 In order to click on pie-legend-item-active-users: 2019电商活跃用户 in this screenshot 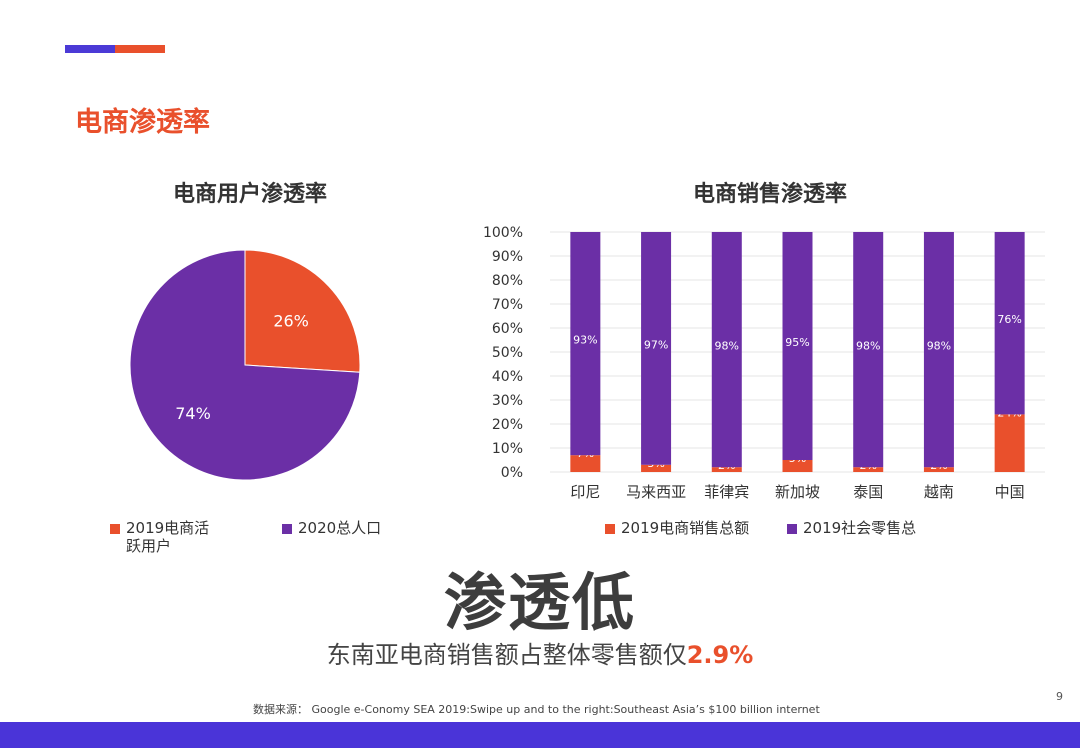, I will do `click(160, 537)`.